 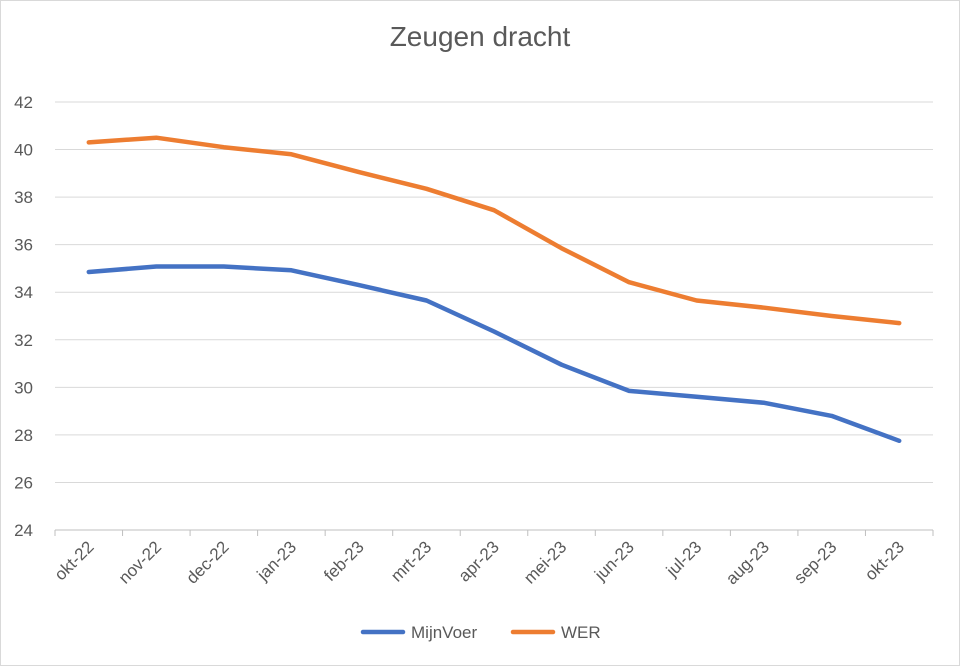 What do you see at coordinates (277, 561) in the screenshot?
I see `x-tick-label: jan-23` at bounding box center [277, 561].